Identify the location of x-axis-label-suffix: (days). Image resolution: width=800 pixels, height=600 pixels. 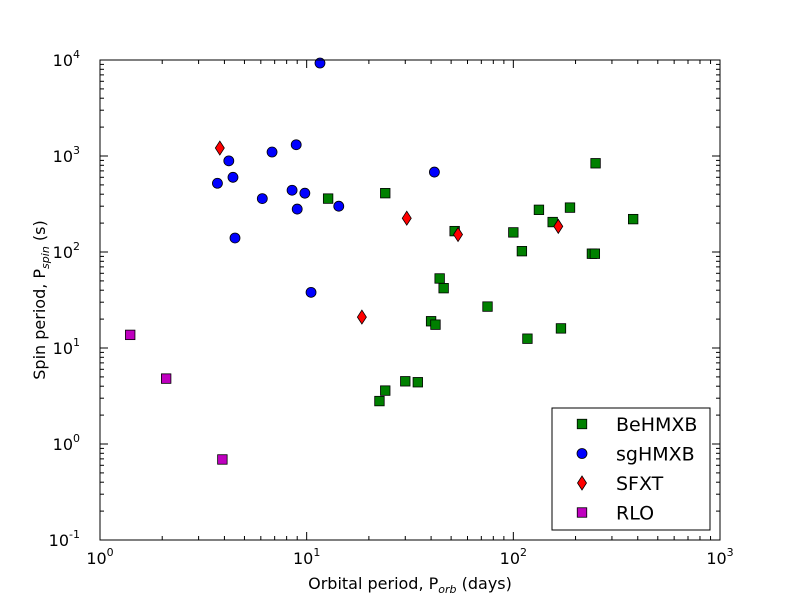
(484, 583).